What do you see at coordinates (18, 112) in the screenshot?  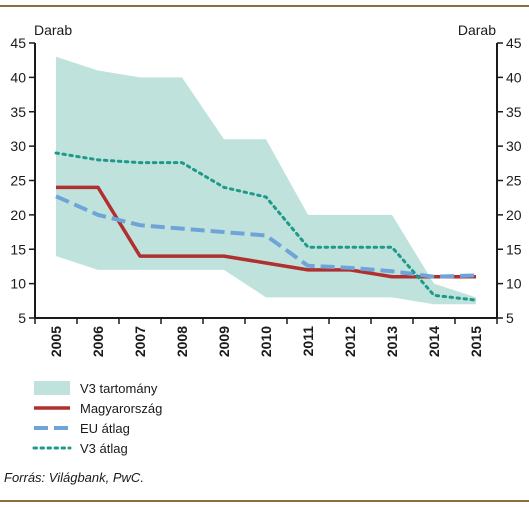 I see `left-tick-label: 35` at bounding box center [18, 112].